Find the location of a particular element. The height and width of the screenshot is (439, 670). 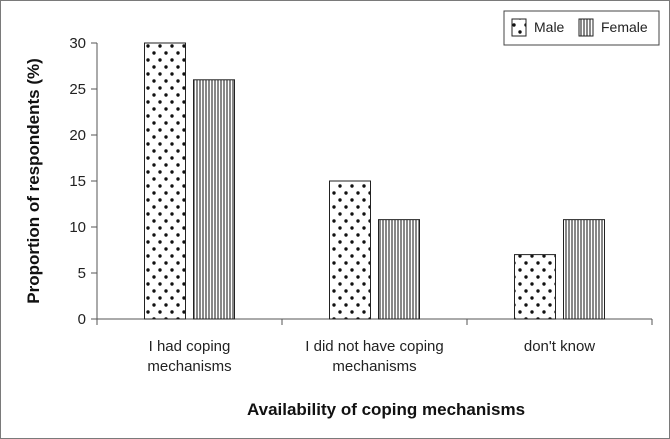

y-tick-label: 15 is located at coordinates (77, 181).